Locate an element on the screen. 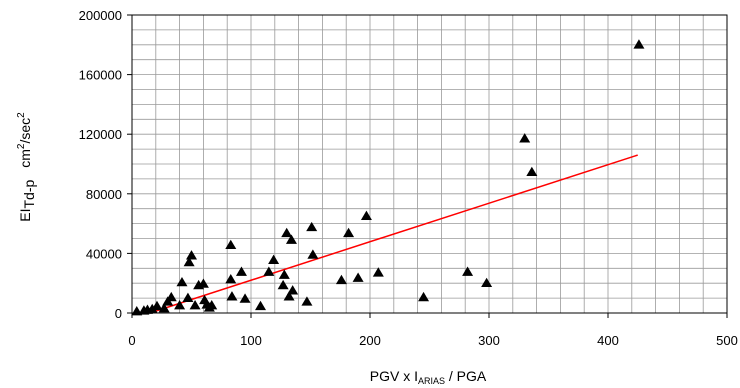 Image resolution: width=740 pixels, height=388 pixels. x-tick-label: 100 is located at coordinates (251, 340).